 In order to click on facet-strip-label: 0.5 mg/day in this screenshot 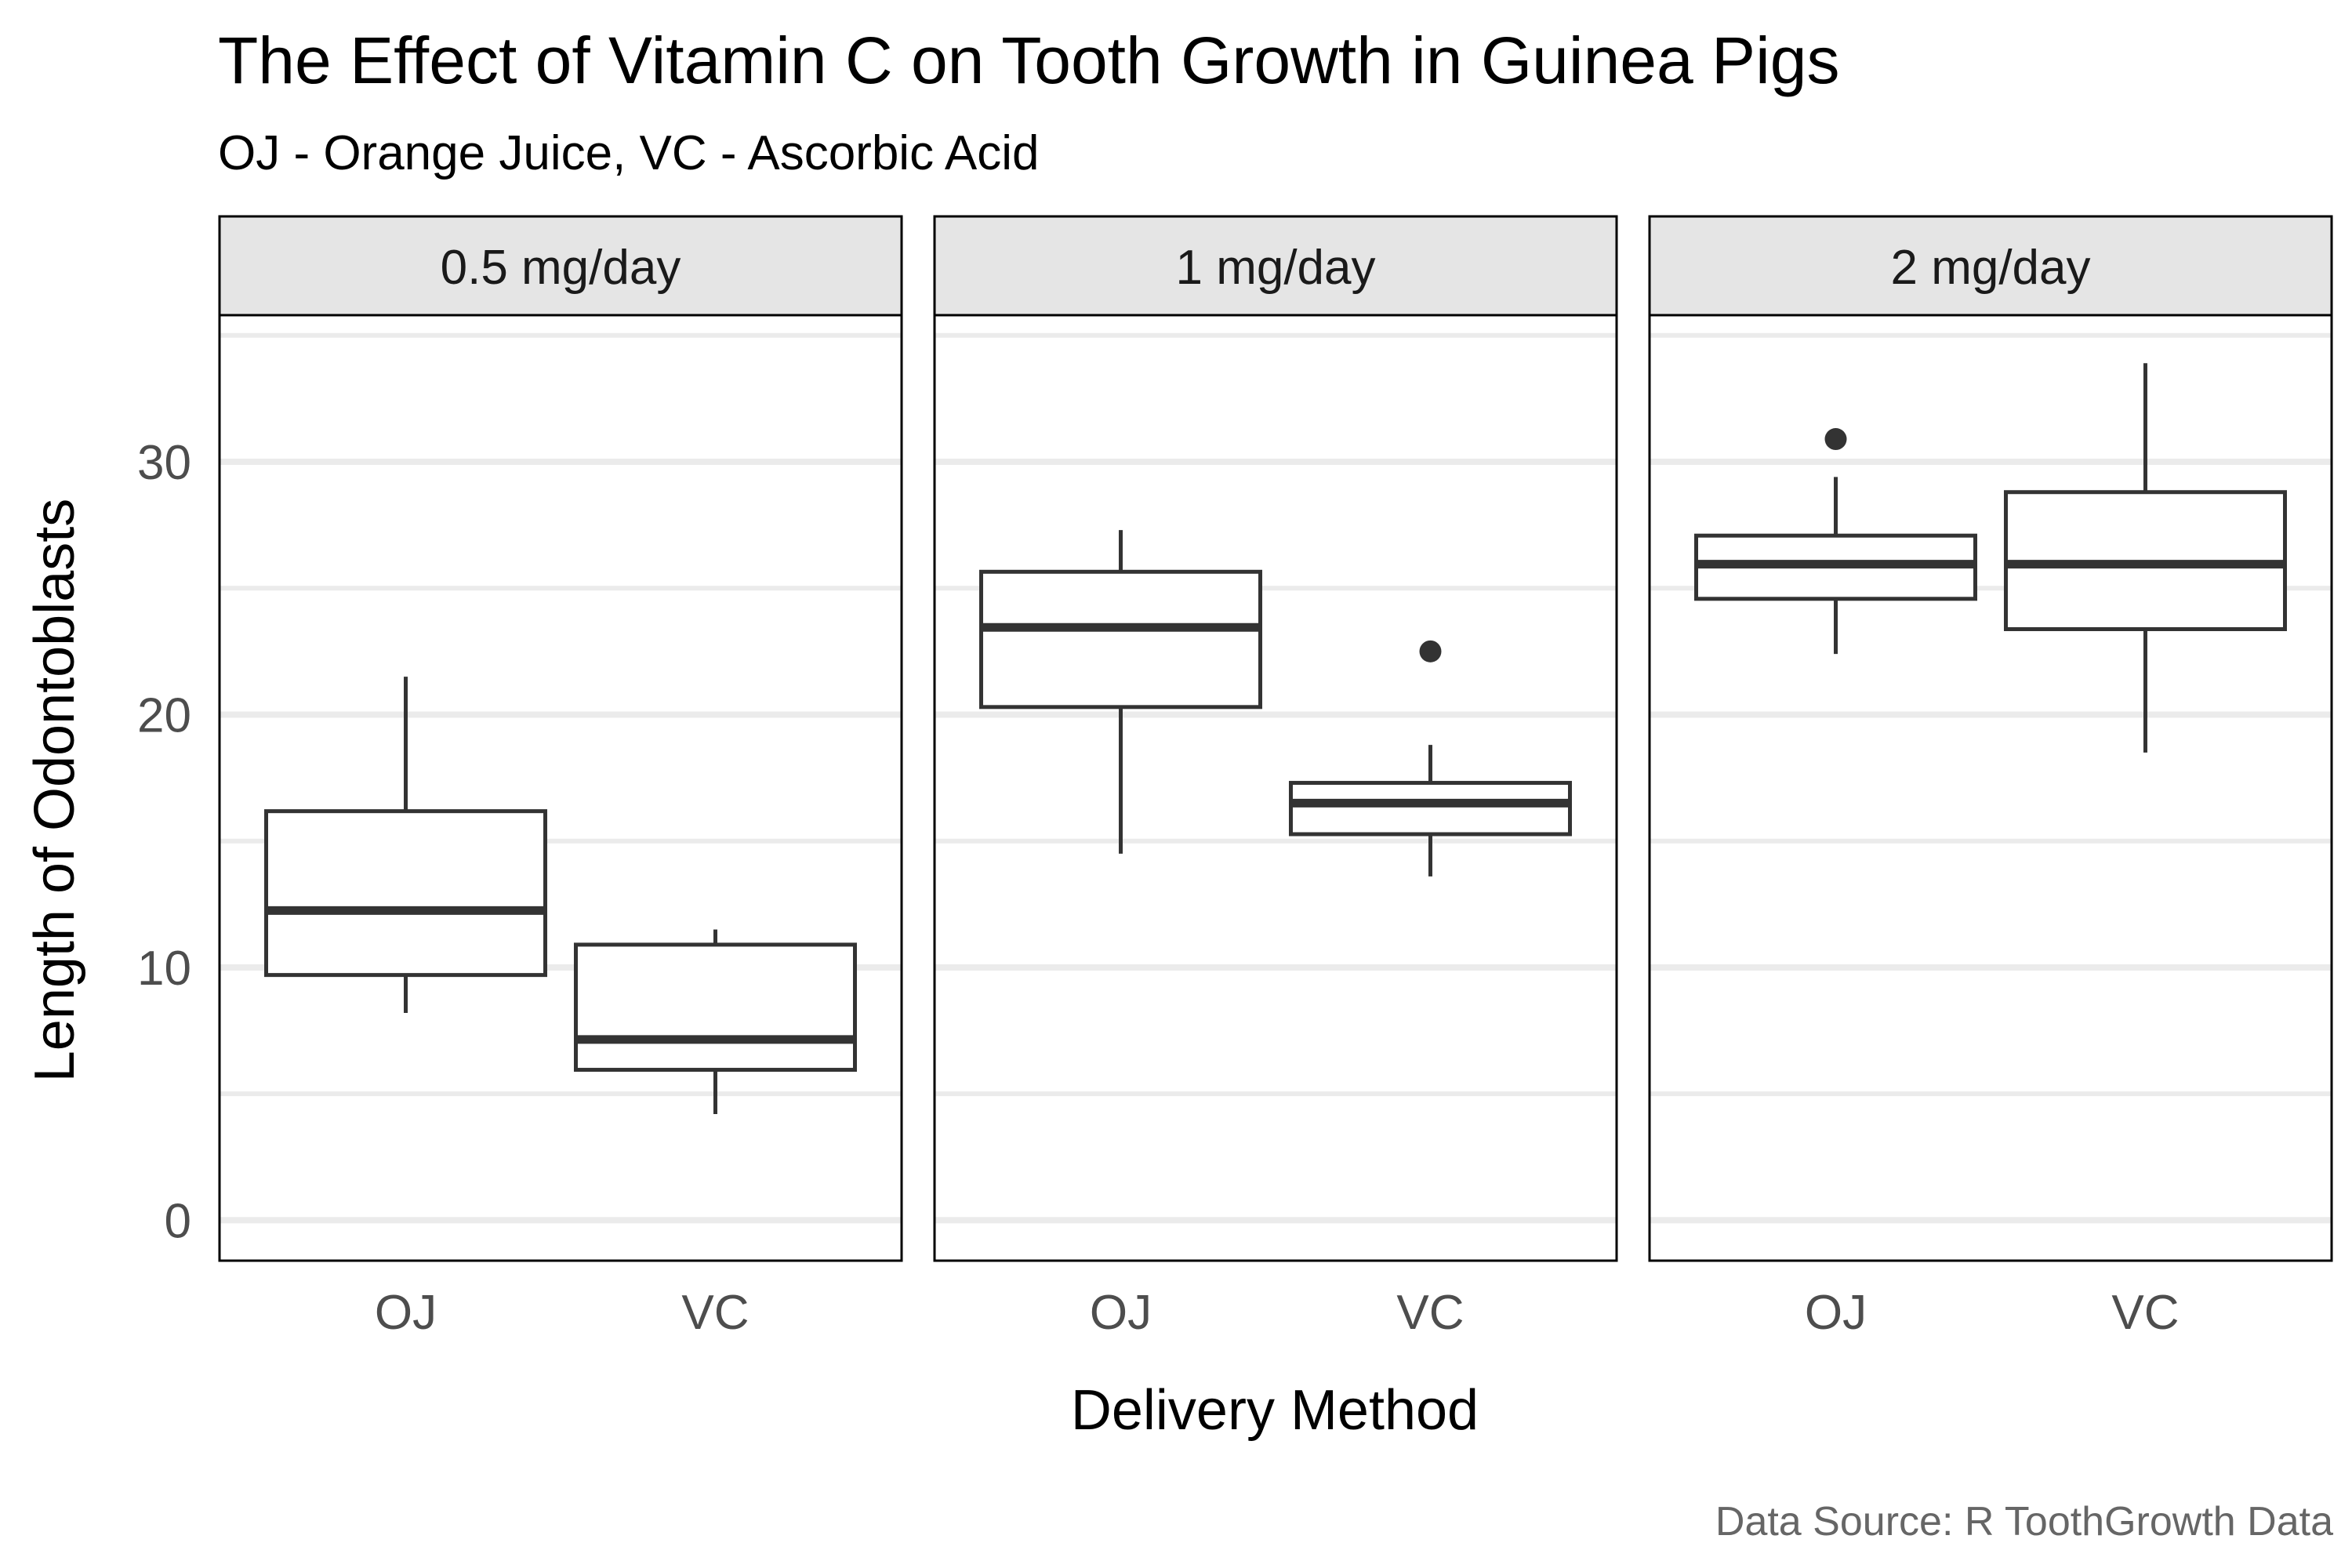, I will do `click(561, 268)`.